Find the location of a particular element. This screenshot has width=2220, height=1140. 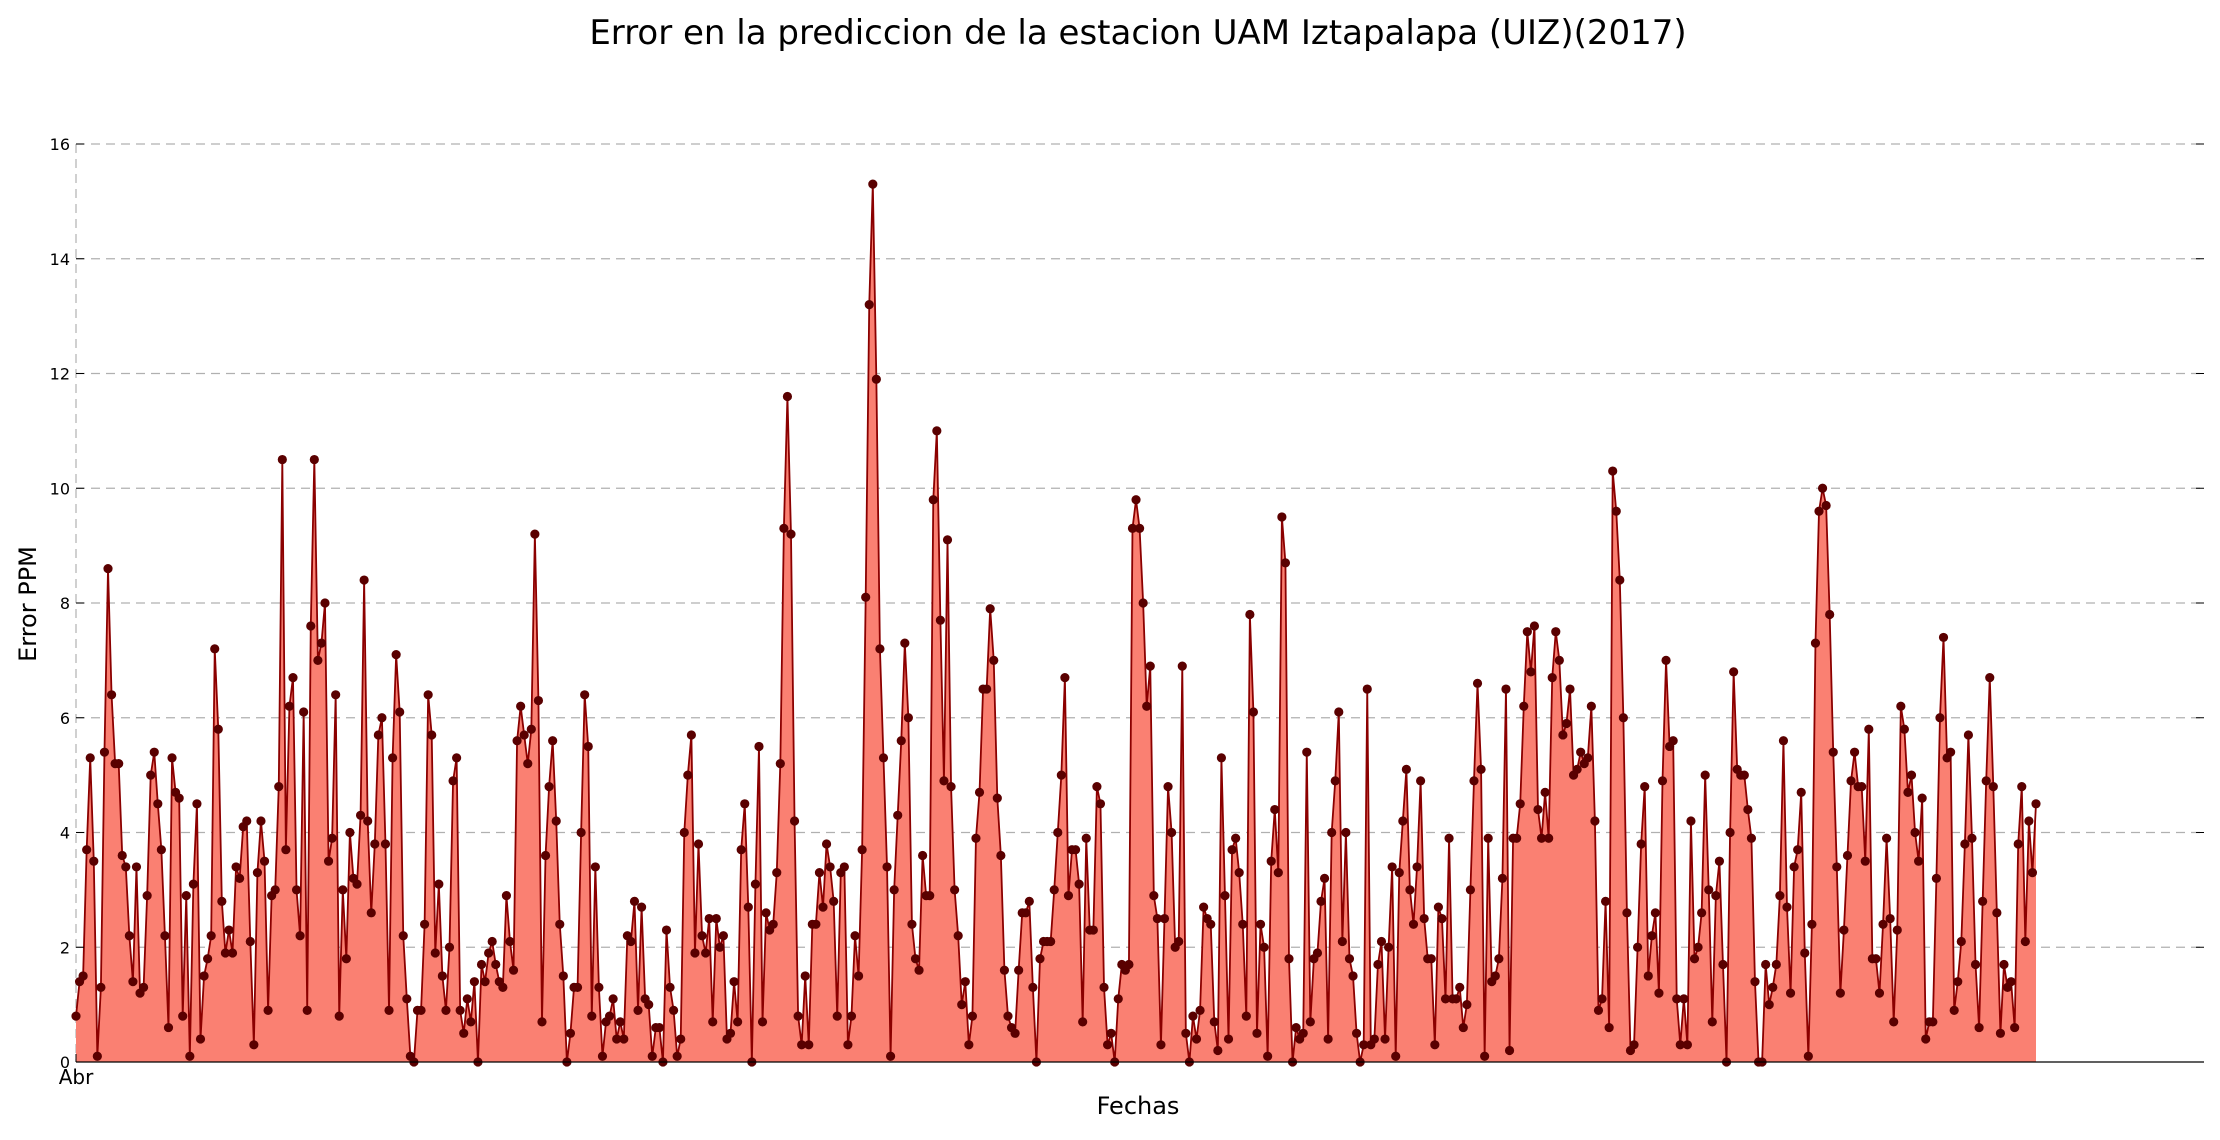

y-tick-label: 16 is located at coordinates (60, 144).